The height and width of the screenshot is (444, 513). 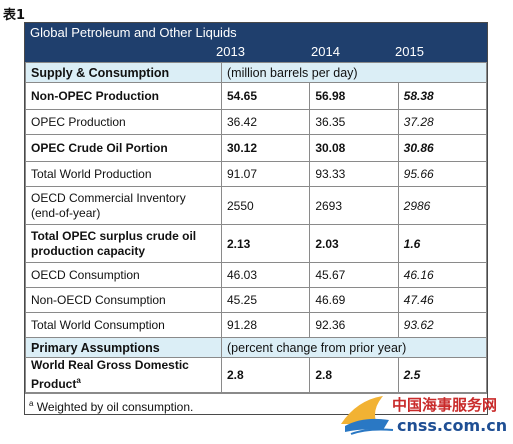 I want to click on row-label: Total World Consumption, so click(x=123, y=325).